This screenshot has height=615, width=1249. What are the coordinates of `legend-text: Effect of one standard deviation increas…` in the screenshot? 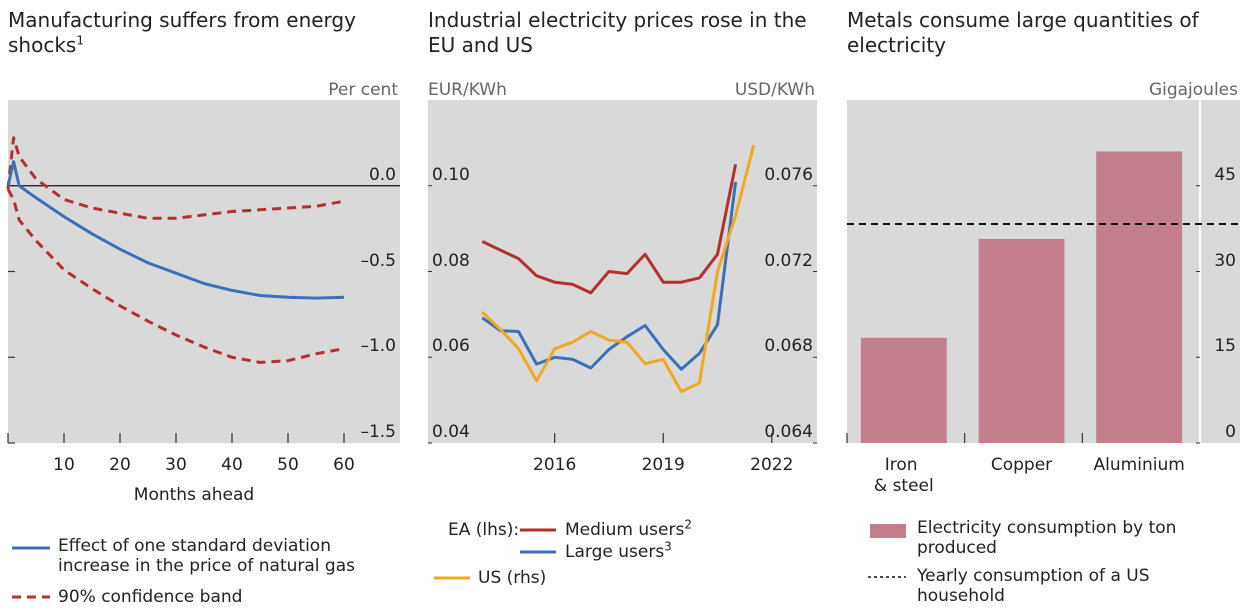 It's located at (206, 556).